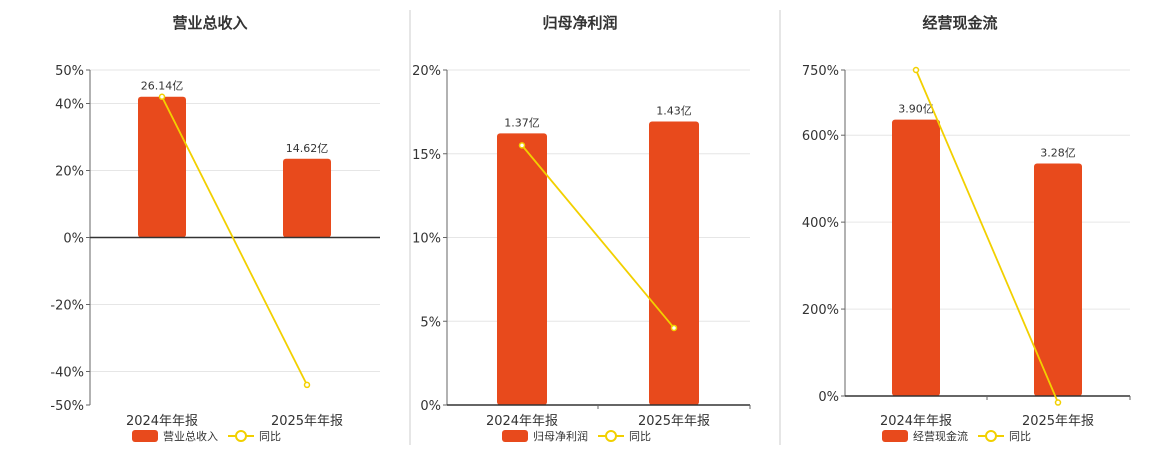  What do you see at coordinates (940, 436) in the screenshot?
I see `legend-bar-label: 经营现金流` at bounding box center [940, 436].